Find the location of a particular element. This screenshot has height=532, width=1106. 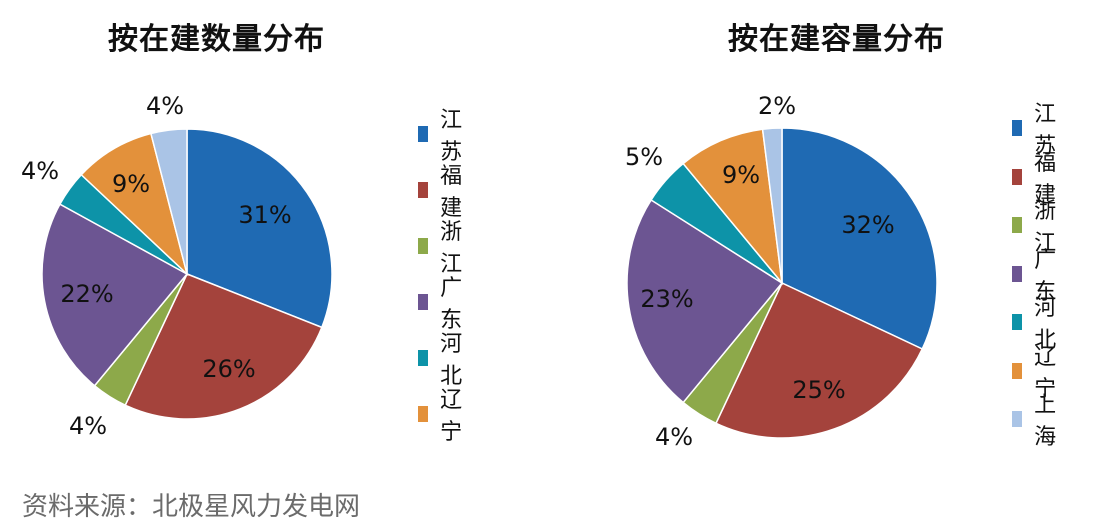

data-label-1-3: 23% is located at coordinates (666, 299).